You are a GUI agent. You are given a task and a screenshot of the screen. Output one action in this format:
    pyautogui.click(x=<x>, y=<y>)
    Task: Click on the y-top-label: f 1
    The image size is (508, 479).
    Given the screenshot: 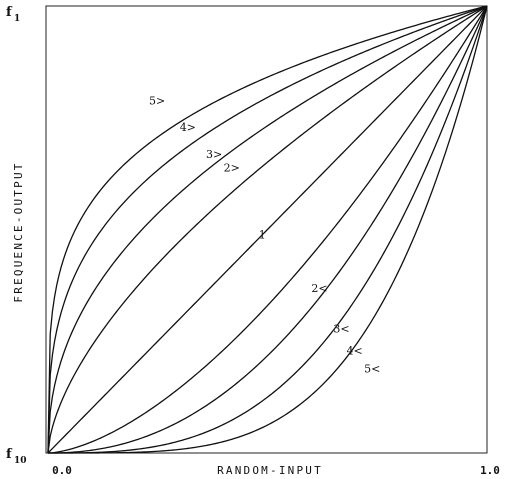 What is the action you would take?
    pyautogui.click(x=13, y=14)
    